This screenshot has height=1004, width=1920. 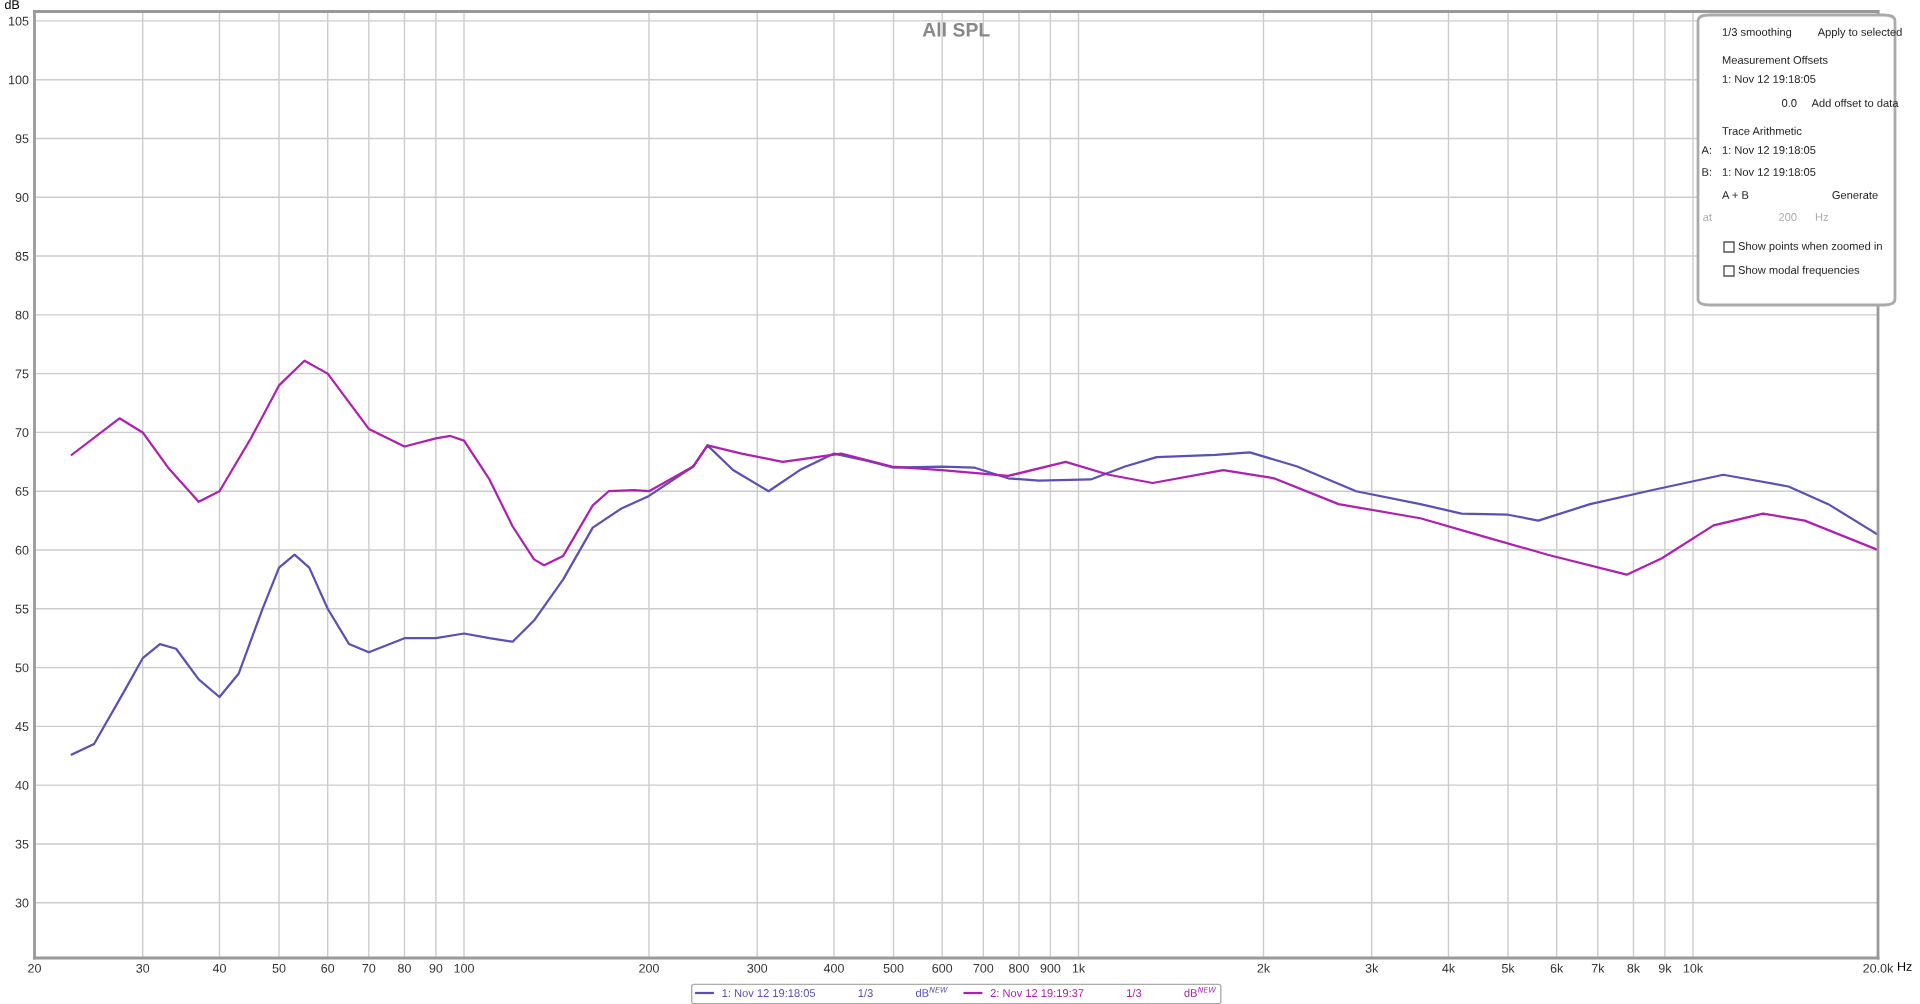 I want to click on y-tick-label: 90, so click(x=22, y=197).